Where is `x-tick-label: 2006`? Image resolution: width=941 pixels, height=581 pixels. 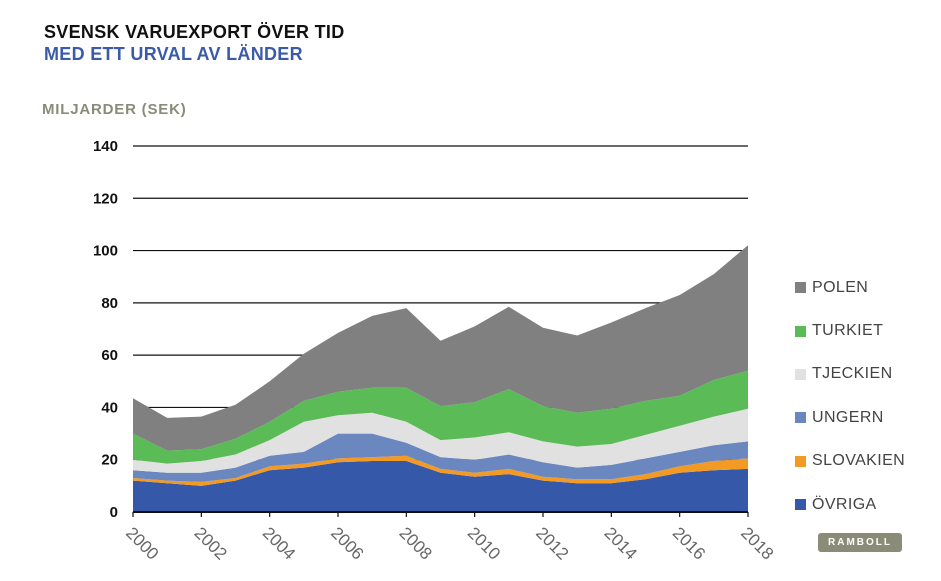
x-tick-label: 2006 is located at coordinates (347, 543).